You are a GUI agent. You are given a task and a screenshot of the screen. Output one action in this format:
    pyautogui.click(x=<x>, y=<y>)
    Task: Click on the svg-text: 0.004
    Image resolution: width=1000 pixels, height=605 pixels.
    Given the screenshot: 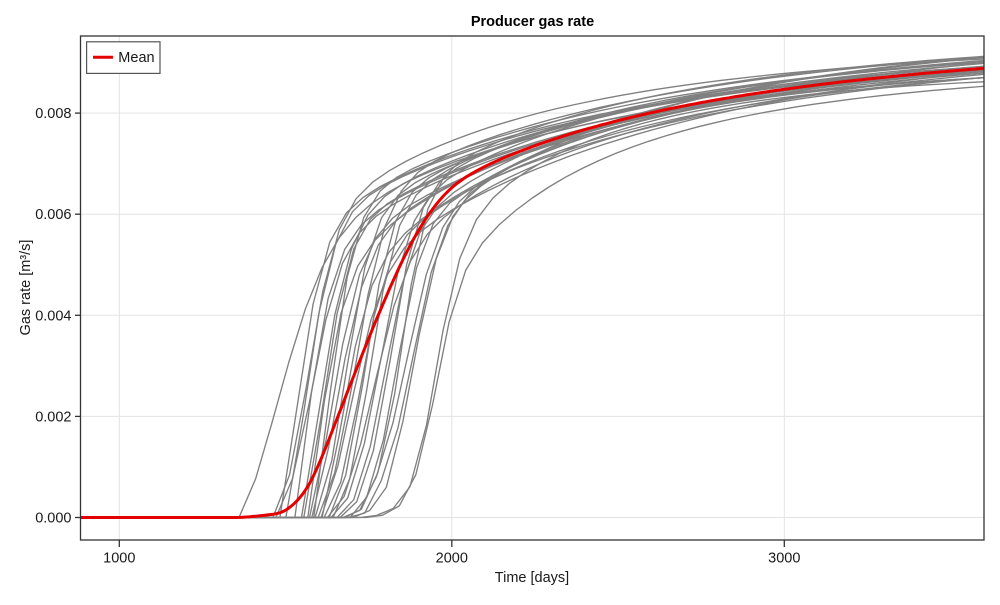 What is the action you would take?
    pyautogui.click(x=53, y=316)
    